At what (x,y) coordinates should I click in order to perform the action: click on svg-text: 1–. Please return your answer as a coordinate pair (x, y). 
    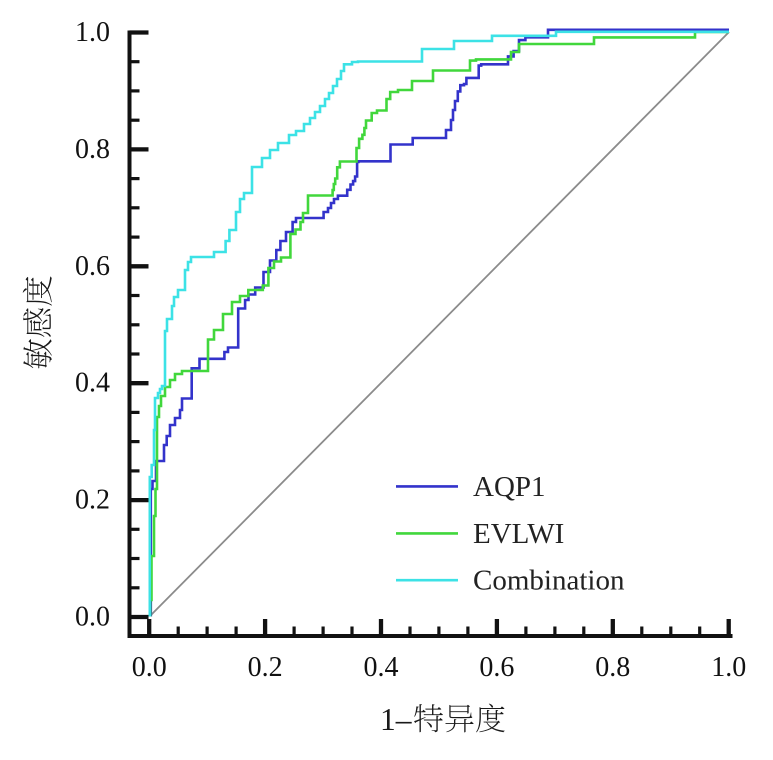
    Looking at the image, I should click on (396, 719).